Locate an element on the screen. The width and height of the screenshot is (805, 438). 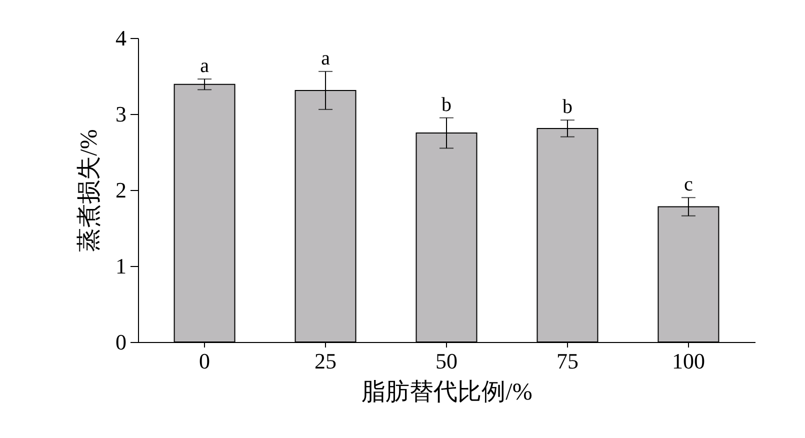
x-tick-label: 100 is located at coordinates (688, 361).